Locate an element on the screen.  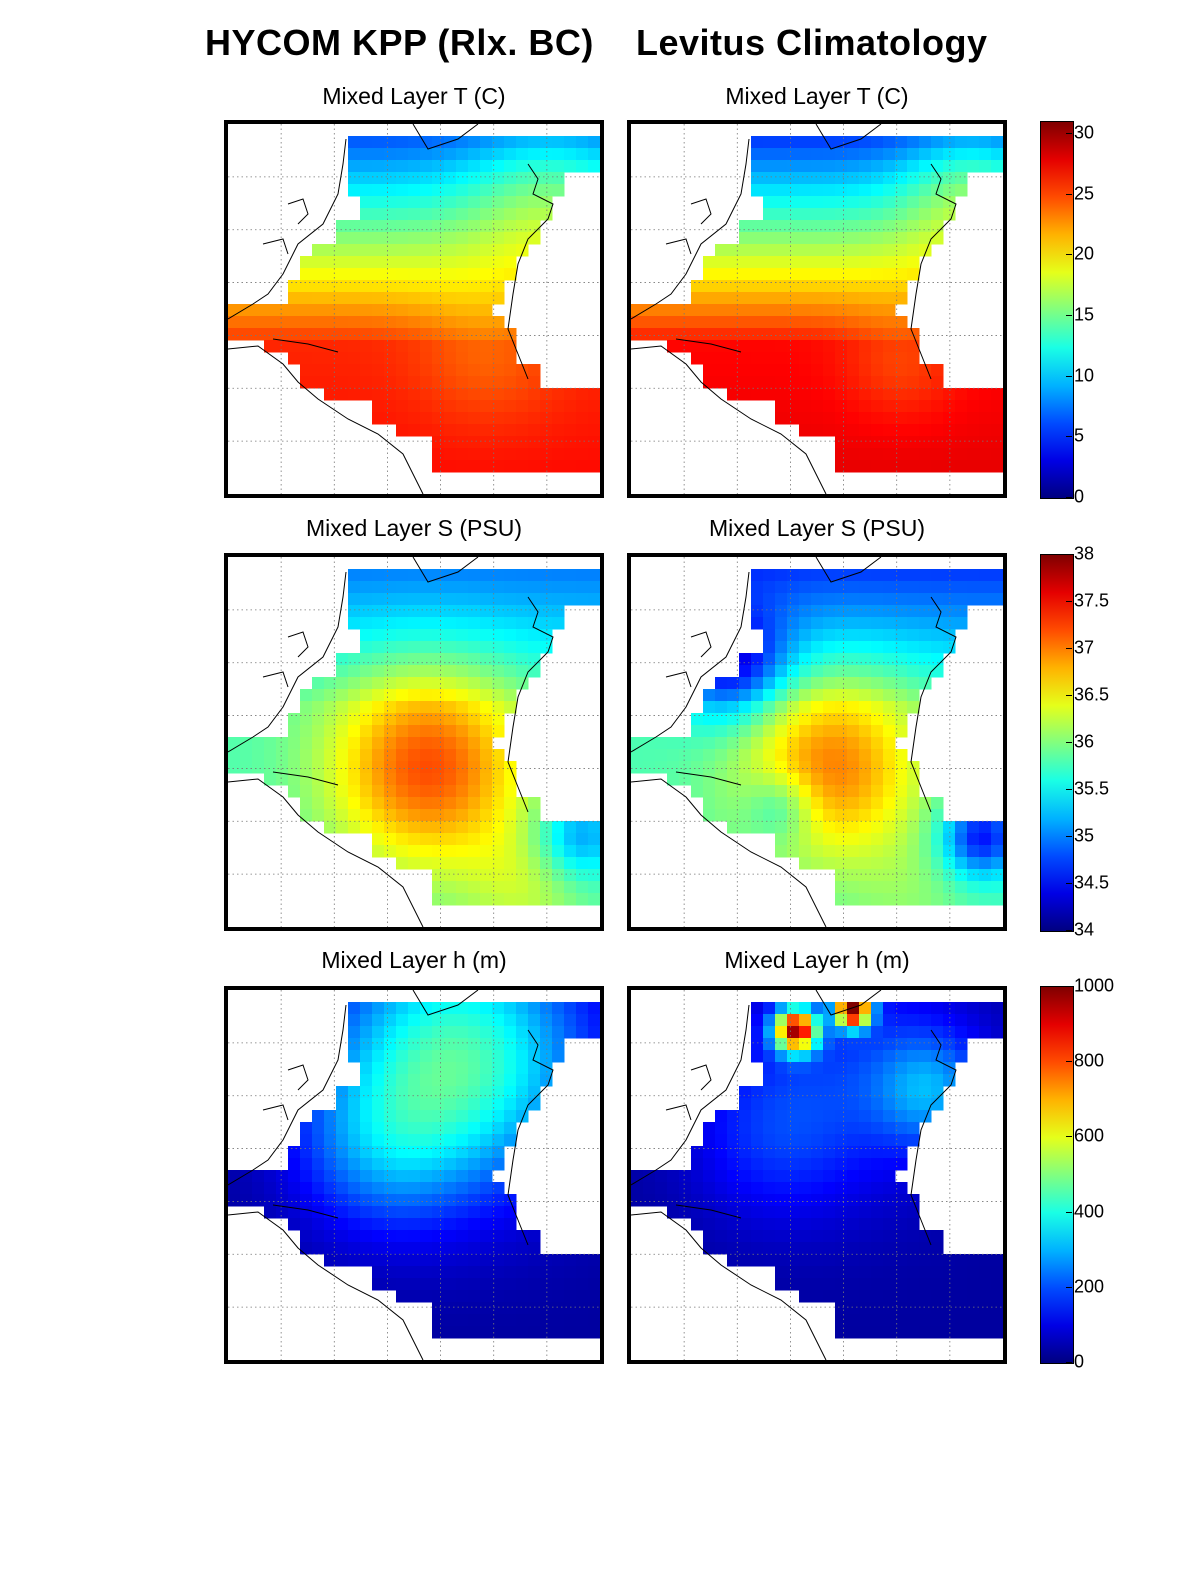
graticule is located at coordinates (414, 1175).